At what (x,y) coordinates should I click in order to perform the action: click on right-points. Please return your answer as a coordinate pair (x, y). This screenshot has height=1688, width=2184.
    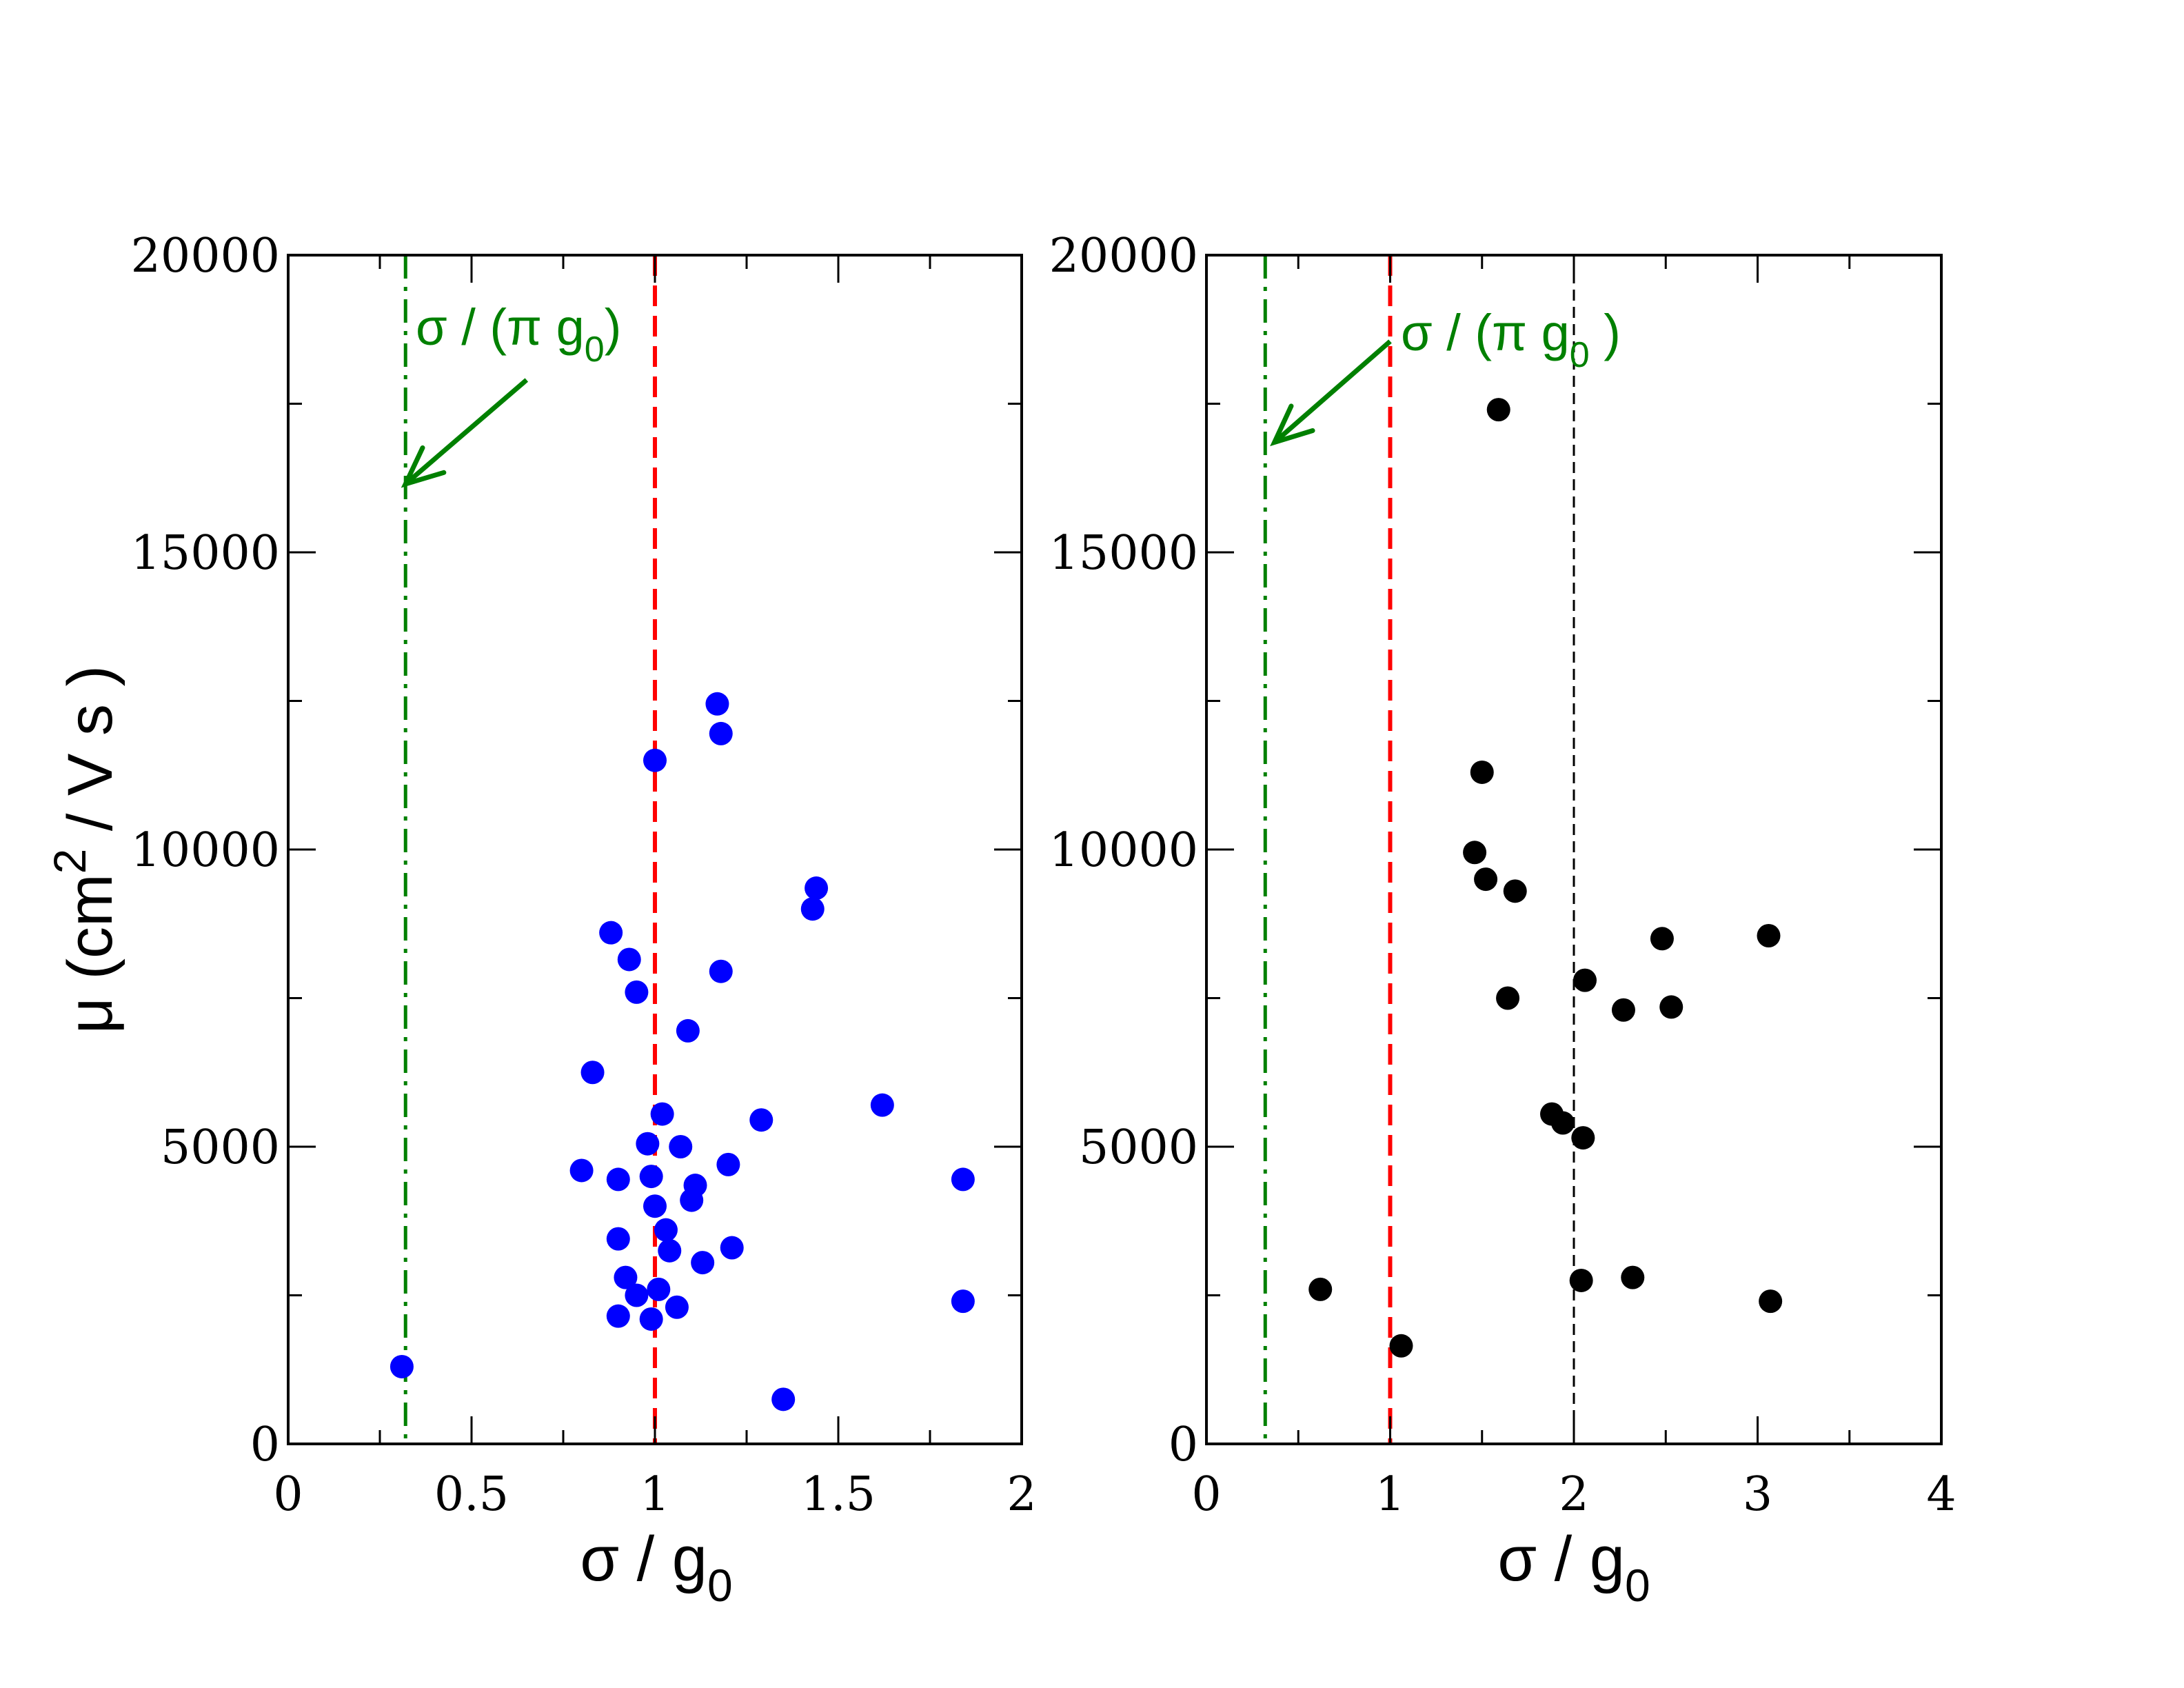
    Looking at the image, I should click on (1545, 878).